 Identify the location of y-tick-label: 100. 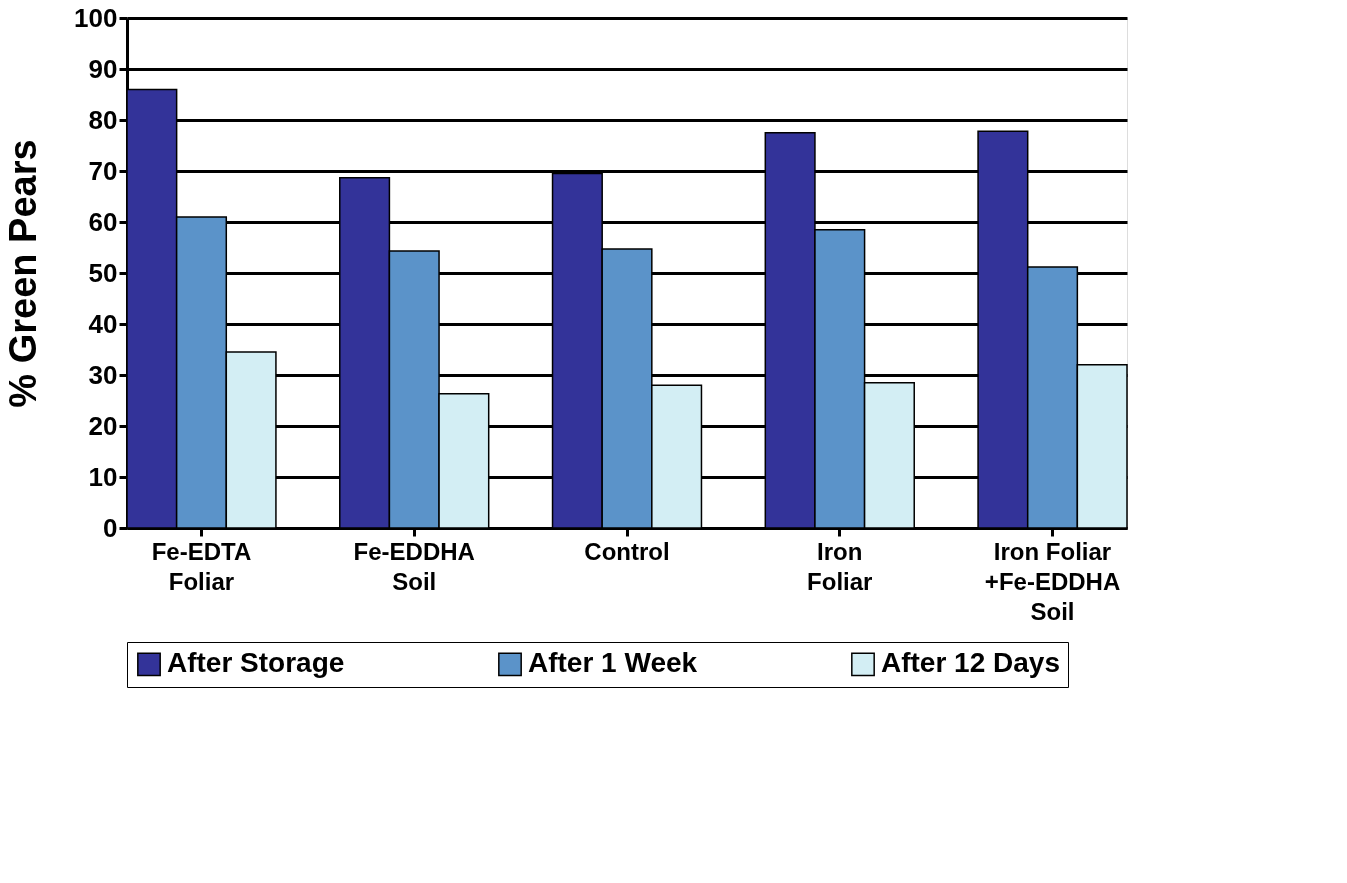
(96, 17).